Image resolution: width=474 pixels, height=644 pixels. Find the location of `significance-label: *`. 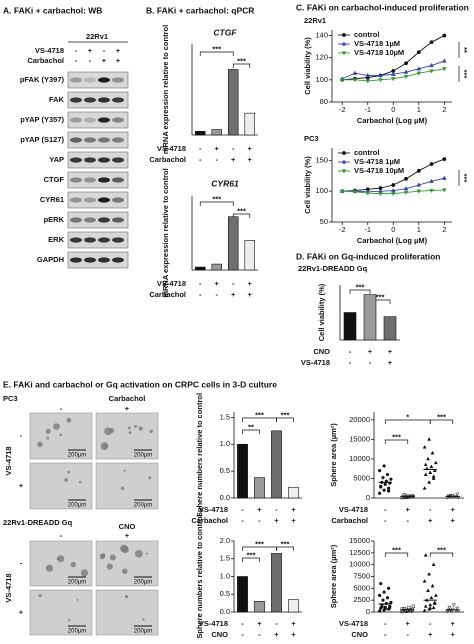

significance-label: * is located at coordinates (407, 416).